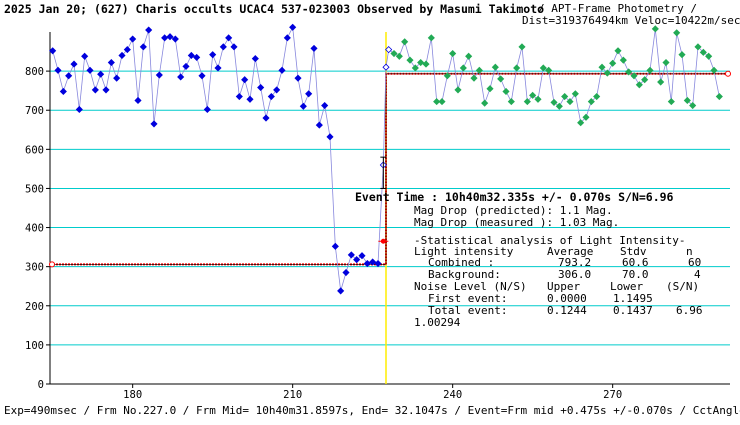 The width and height of the screenshot is (740, 425). I want to click on first-event-label: First event:, so click(467, 298).